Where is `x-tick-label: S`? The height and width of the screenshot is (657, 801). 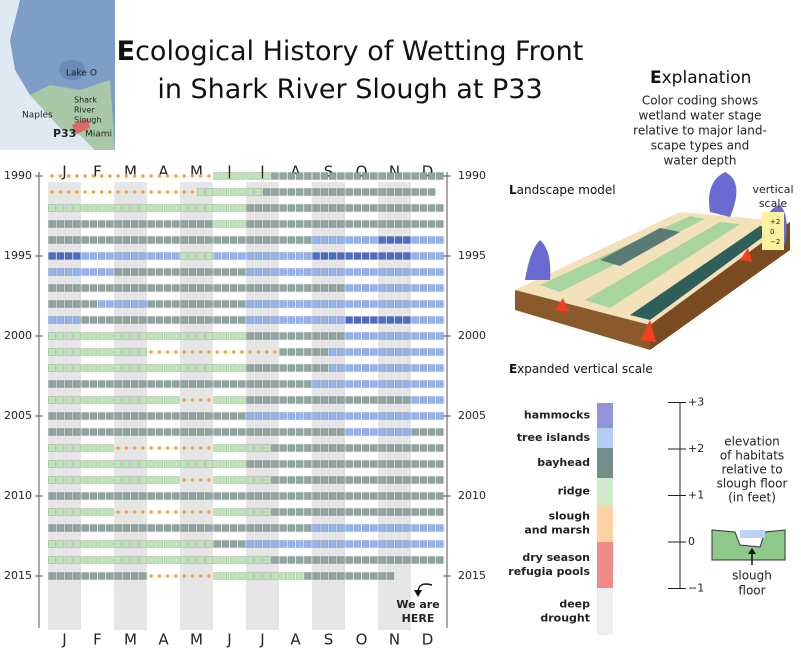 x-tick-label: S is located at coordinates (329, 172).